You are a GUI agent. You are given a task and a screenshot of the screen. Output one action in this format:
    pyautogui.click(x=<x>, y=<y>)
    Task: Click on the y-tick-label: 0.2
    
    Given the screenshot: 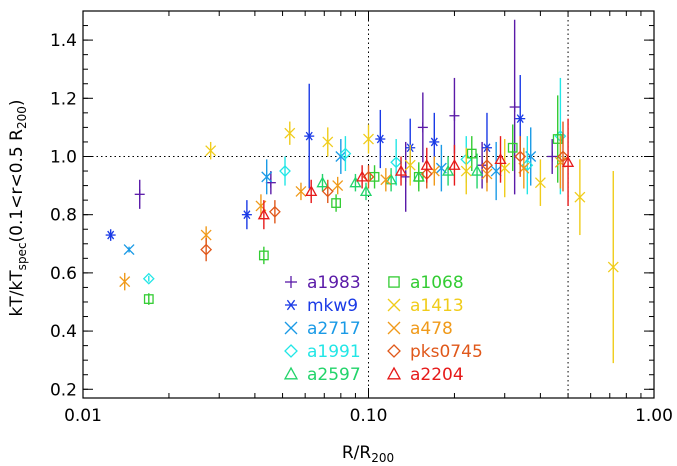 What is the action you would take?
    pyautogui.click(x=63, y=390)
    